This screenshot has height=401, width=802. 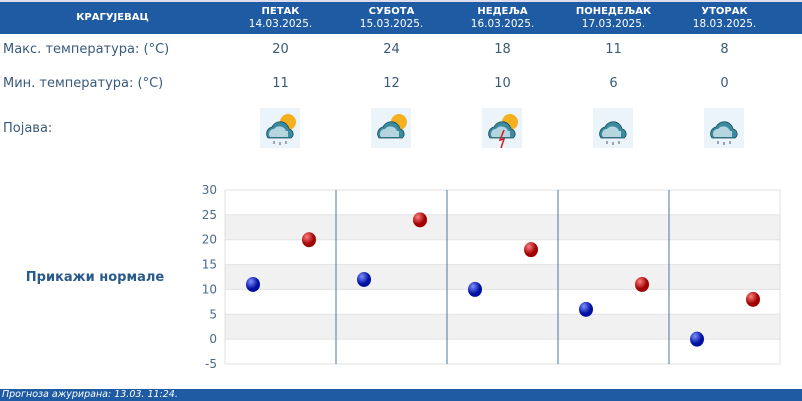 I want to click on day-name: СУБОТА, so click(x=391, y=11).